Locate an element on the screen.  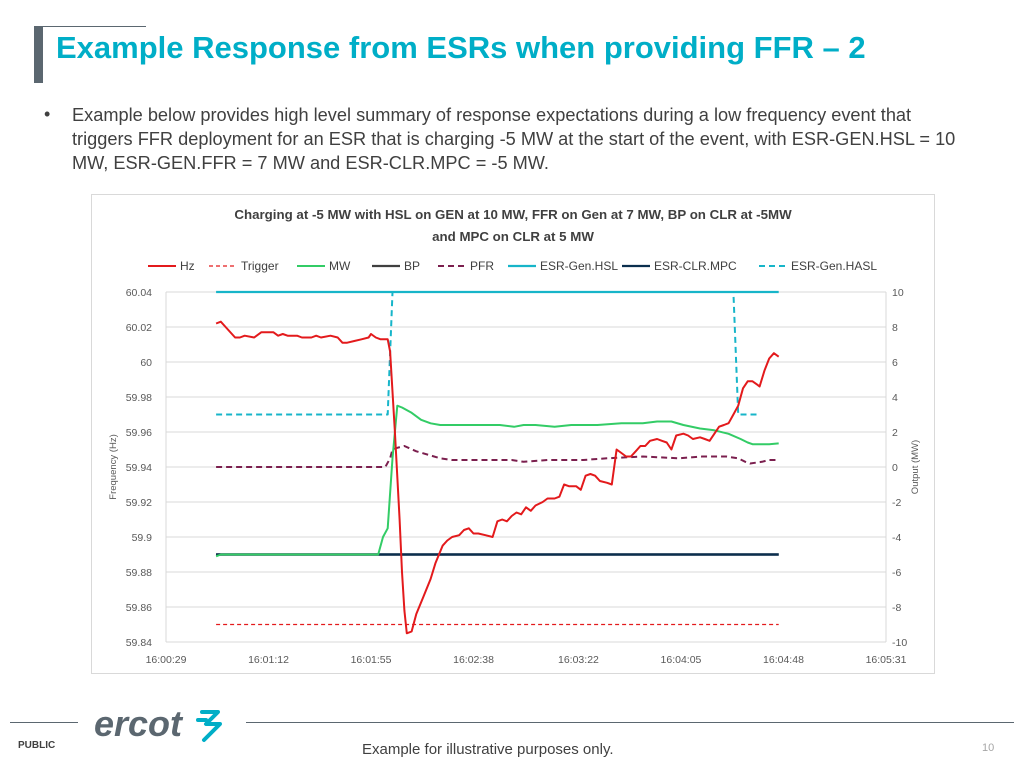
y-tick-label-left: 59.96 is located at coordinates (139, 433).